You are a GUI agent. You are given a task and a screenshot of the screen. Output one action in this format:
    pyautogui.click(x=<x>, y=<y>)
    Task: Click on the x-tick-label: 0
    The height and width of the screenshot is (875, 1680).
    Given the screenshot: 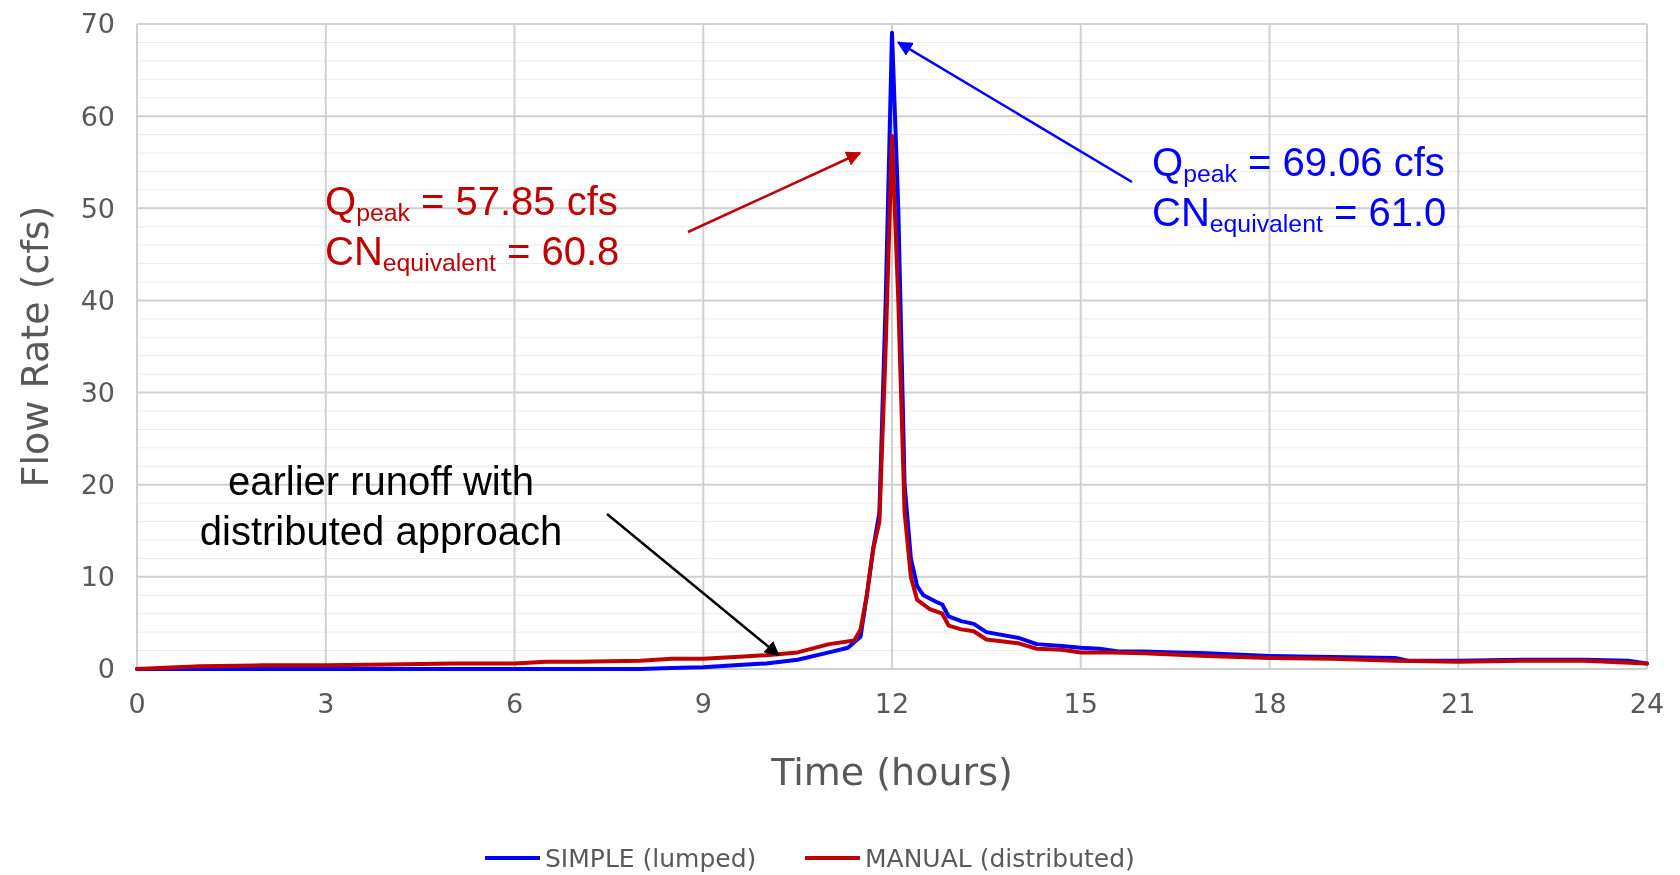 What is the action you would take?
    pyautogui.click(x=137, y=703)
    